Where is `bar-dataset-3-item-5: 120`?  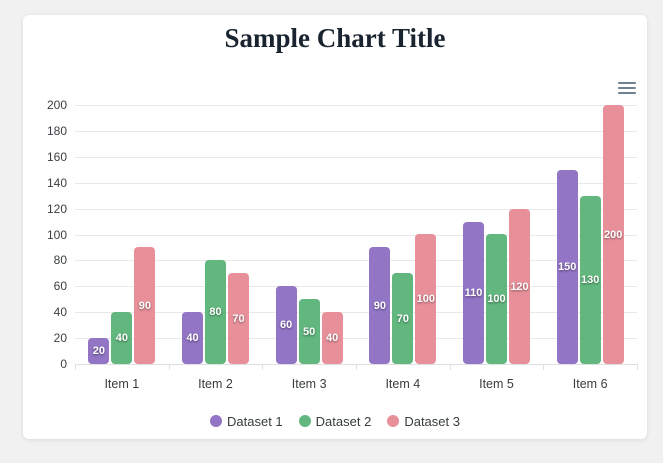 bar-dataset-3-item-5: 120 is located at coordinates (519, 286).